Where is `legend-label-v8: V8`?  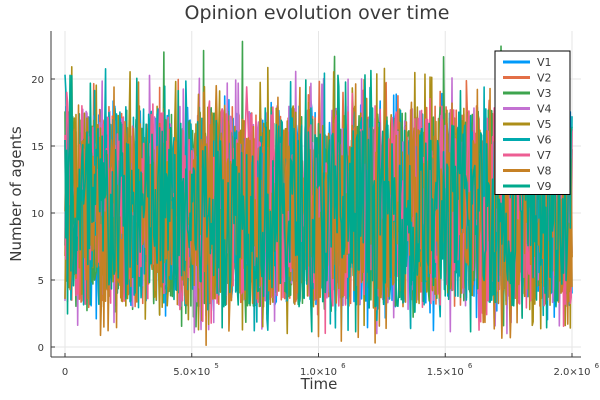 legend-label-v8: V8 is located at coordinates (544, 171).